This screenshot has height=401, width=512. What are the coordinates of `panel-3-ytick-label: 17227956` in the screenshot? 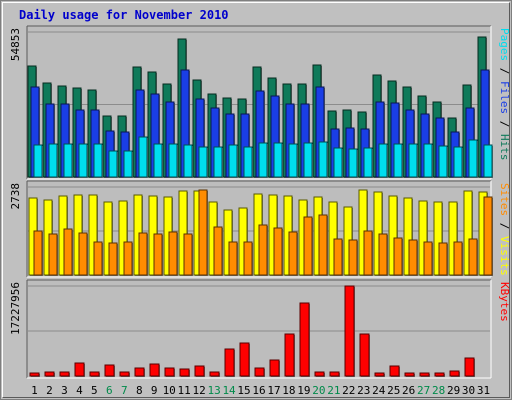 It's located at (15, 308).